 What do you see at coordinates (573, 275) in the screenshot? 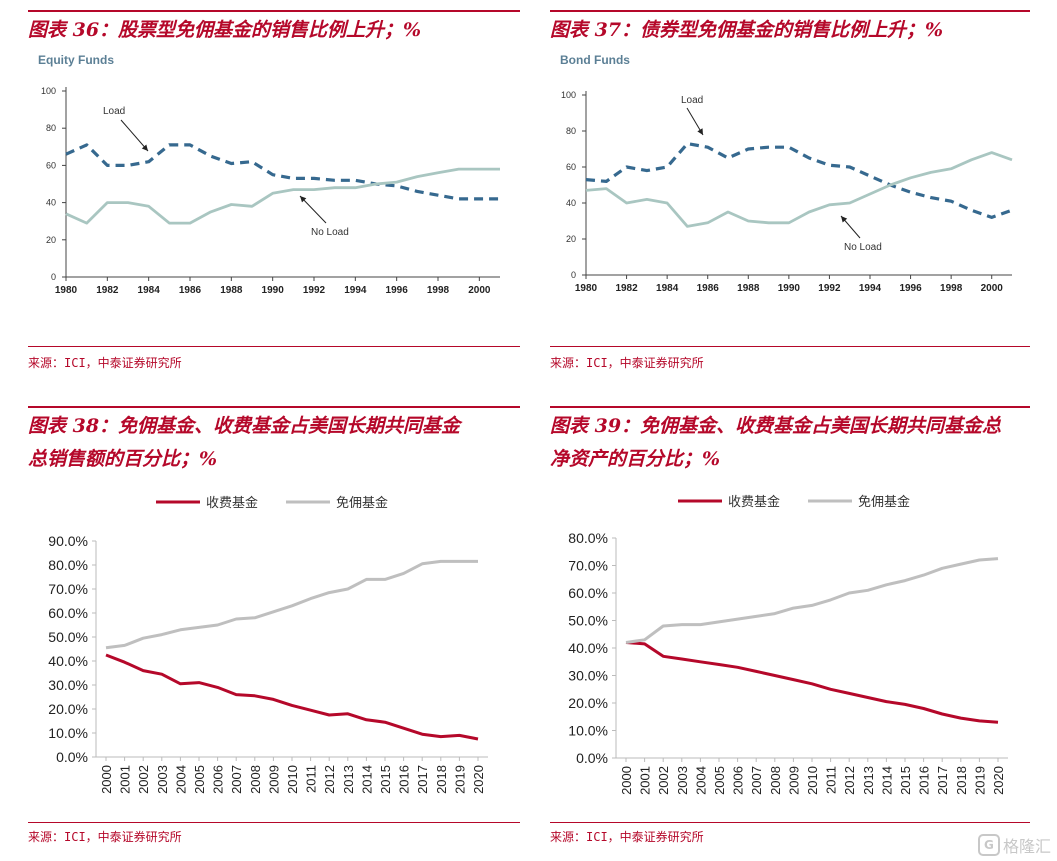
I see `y-tick-label: 0` at bounding box center [573, 275].